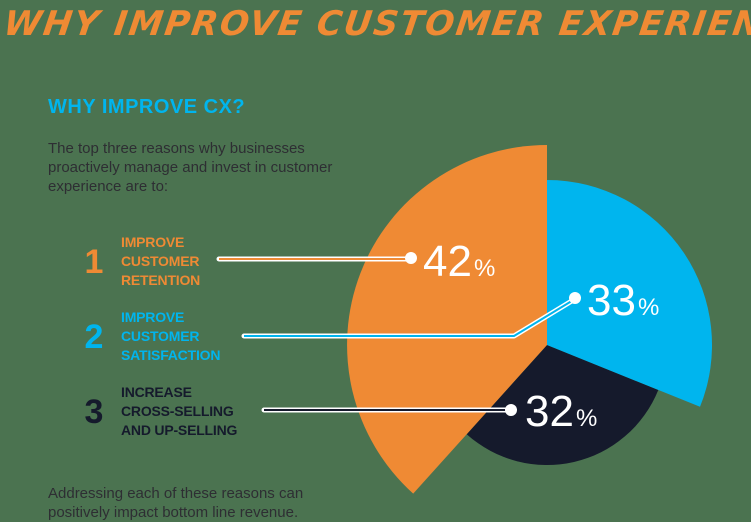  I want to click on pie-slice-satisfaction, so click(630, 293).